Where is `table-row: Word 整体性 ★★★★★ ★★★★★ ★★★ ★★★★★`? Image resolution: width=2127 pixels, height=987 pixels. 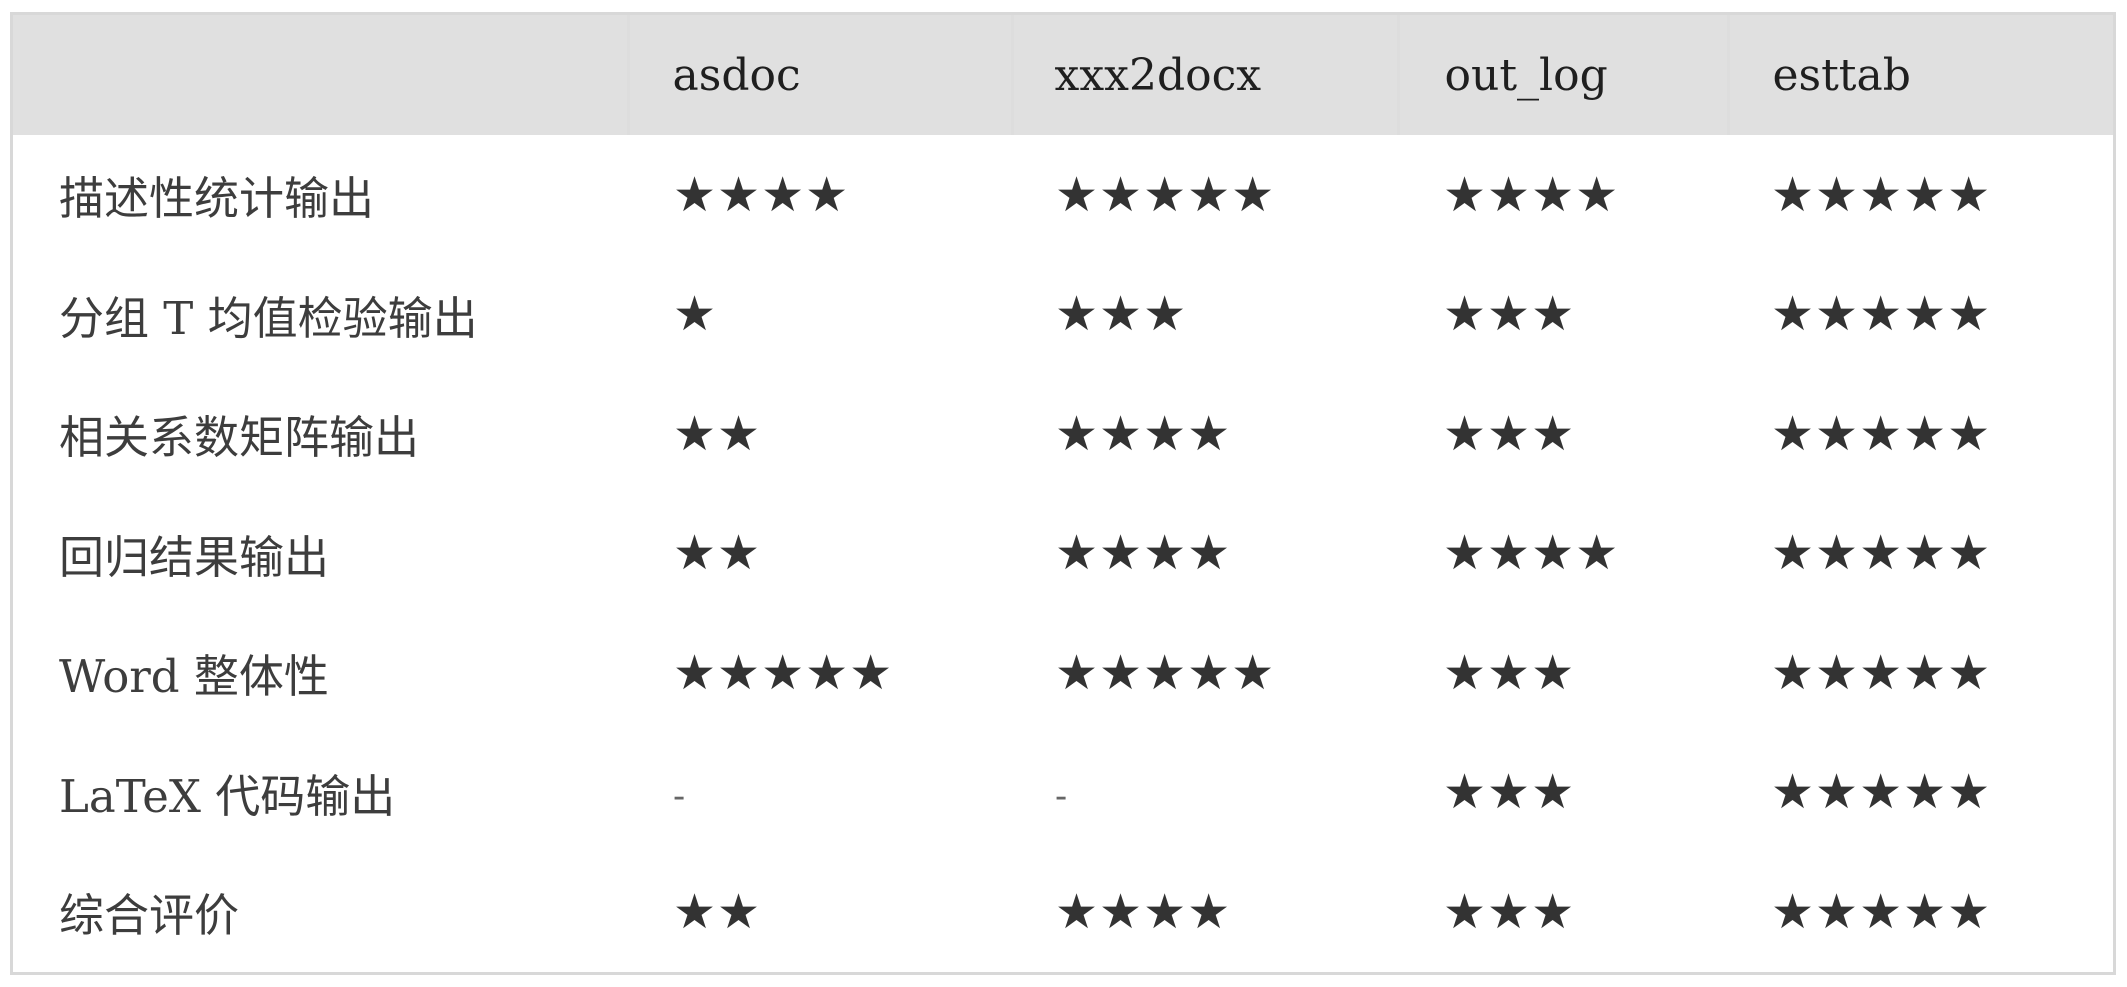 table-row: Word 整体性 ★★★★★ ★★★★★ ★★★ ★★★★★ is located at coordinates (1063, 673).